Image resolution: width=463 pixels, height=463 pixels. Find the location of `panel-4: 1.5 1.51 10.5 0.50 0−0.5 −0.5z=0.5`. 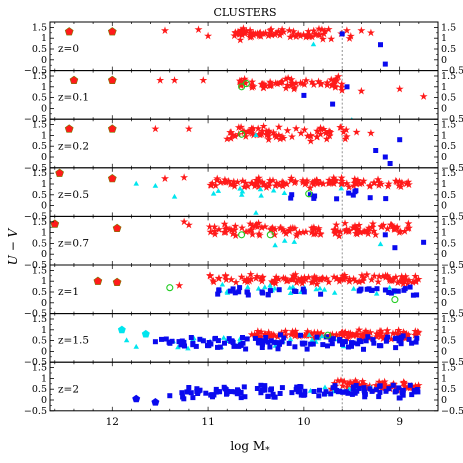

panel-4: 1.5 1.51 10.5 0.50 0−0.5 −0.5z=0.5 is located at coordinates (243, 194).